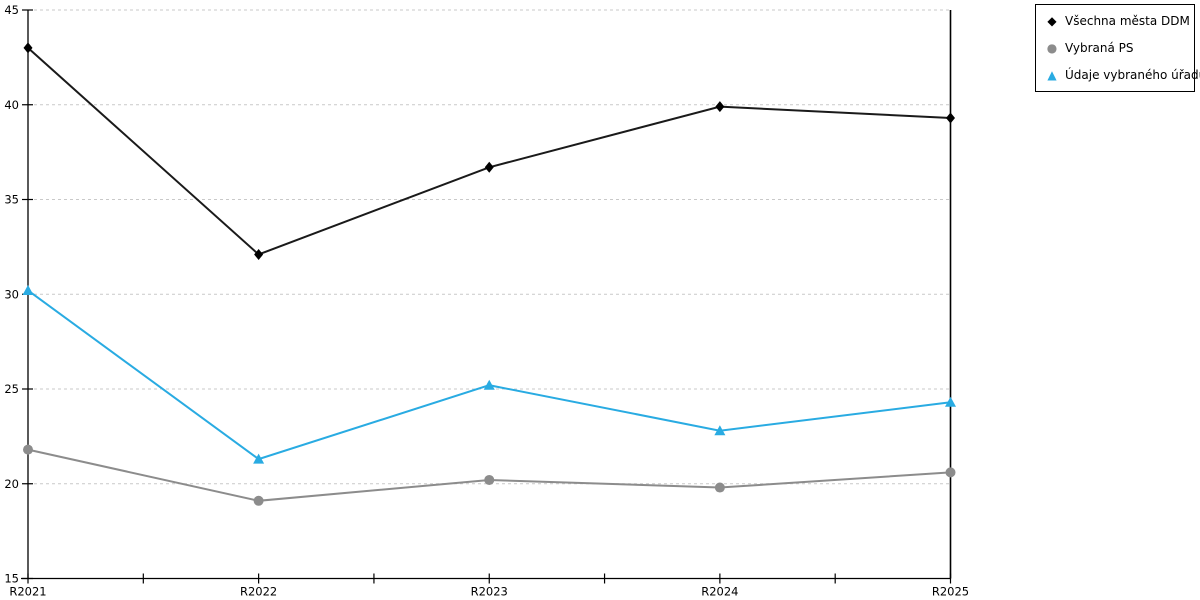  I want to click on y-tick-label: 25, so click(11, 389).